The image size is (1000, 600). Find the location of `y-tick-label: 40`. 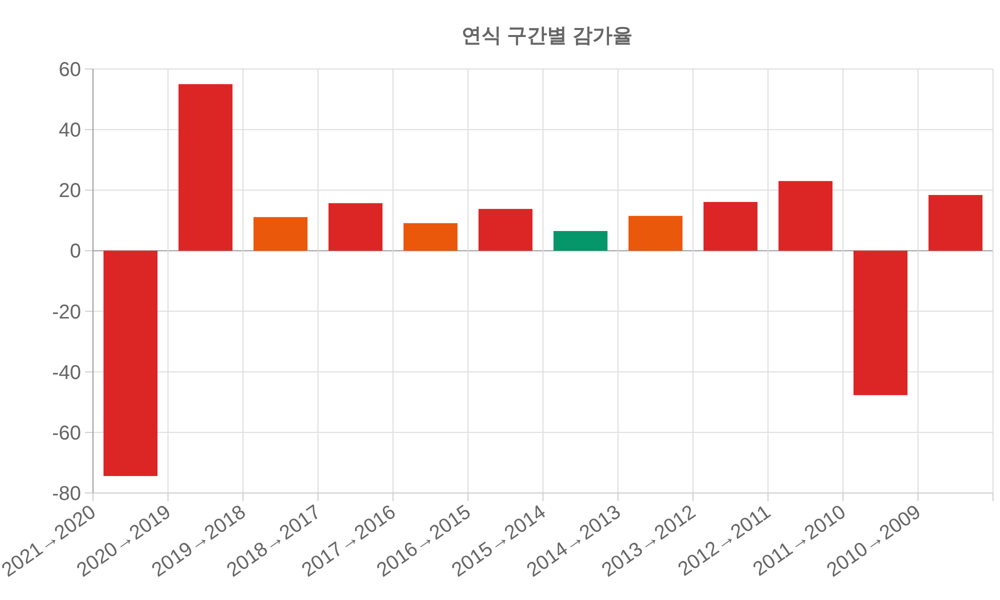

y-tick-label: 40 is located at coordinates (69, 131).